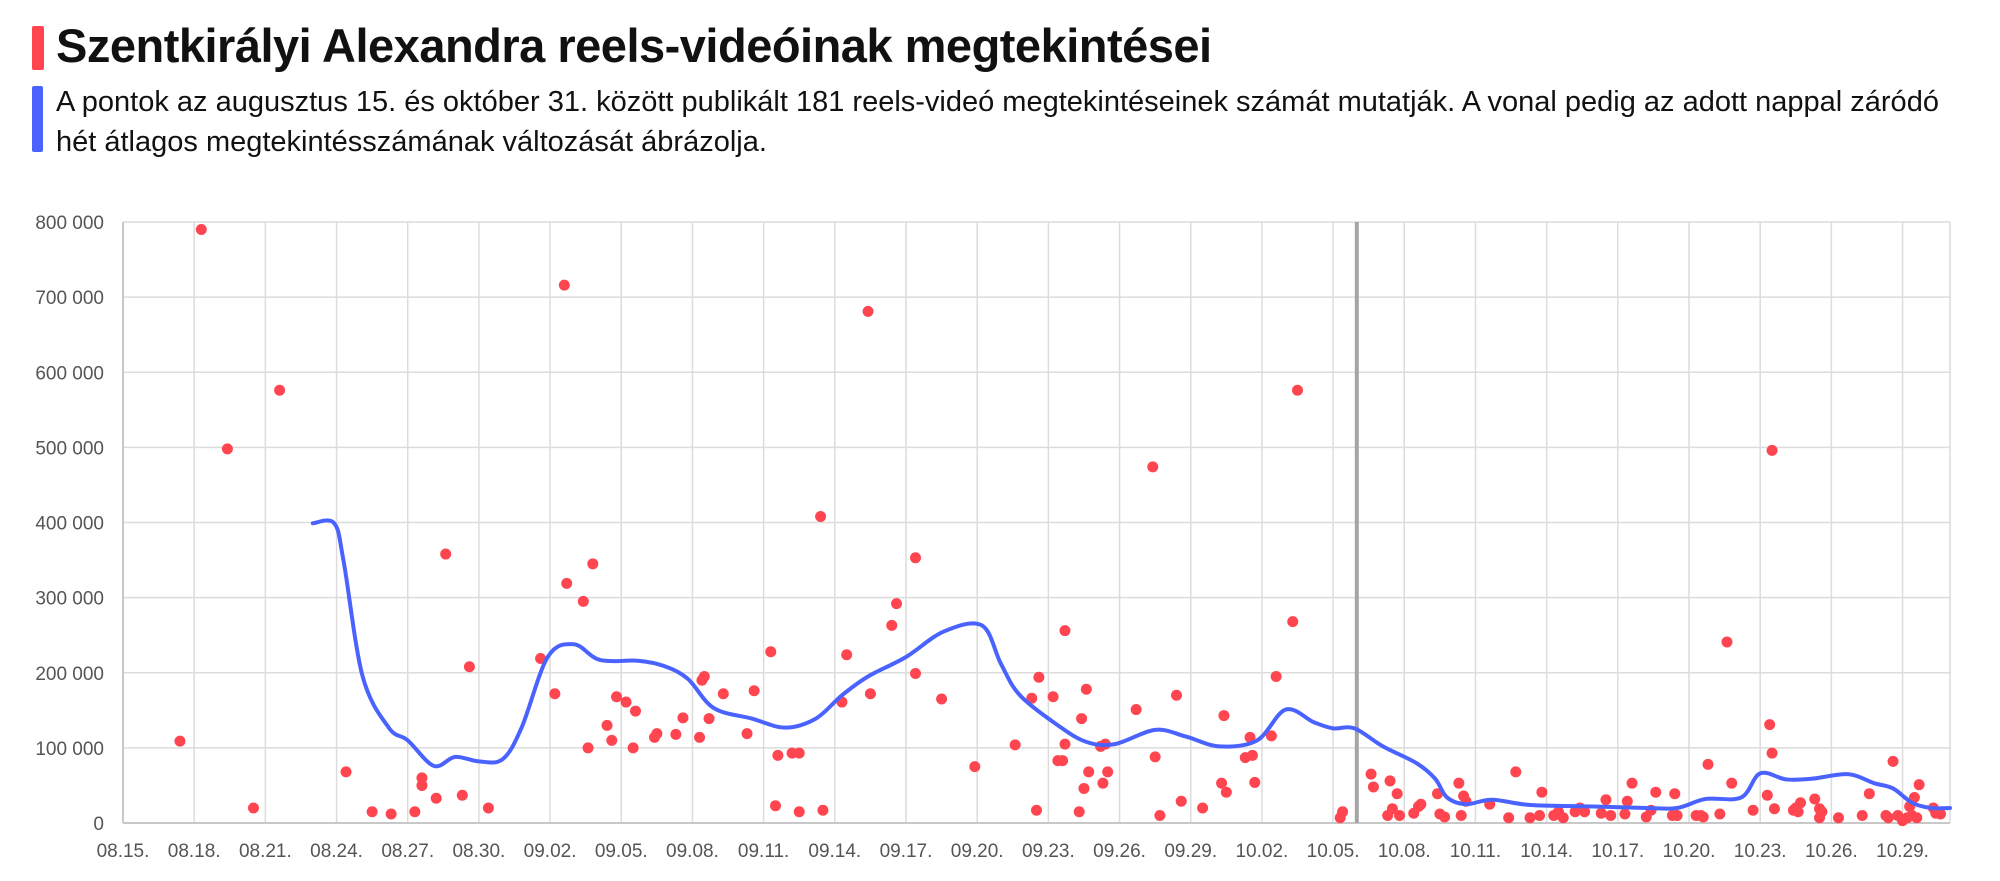 The width and height of the screenshot is (2000, 881). Describe the element at coordinates (69, 223) in the screenshot. I see `y-tick-label: 800 000` at that location.